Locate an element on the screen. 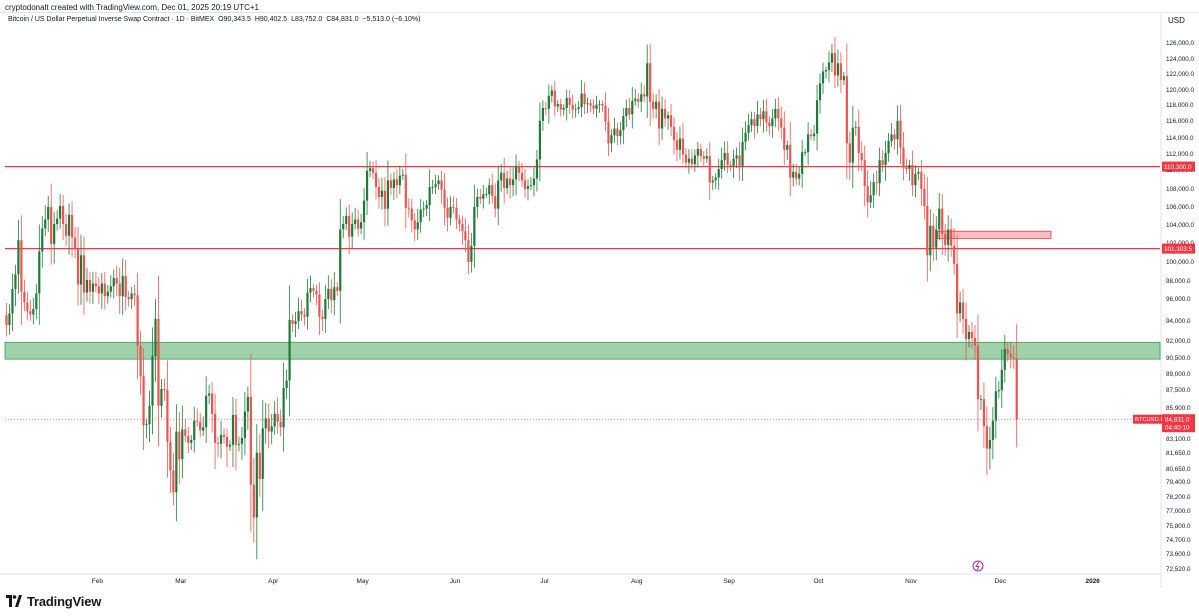  price-tick-label: 112,000.0 is located at coordinates (1180, 154).